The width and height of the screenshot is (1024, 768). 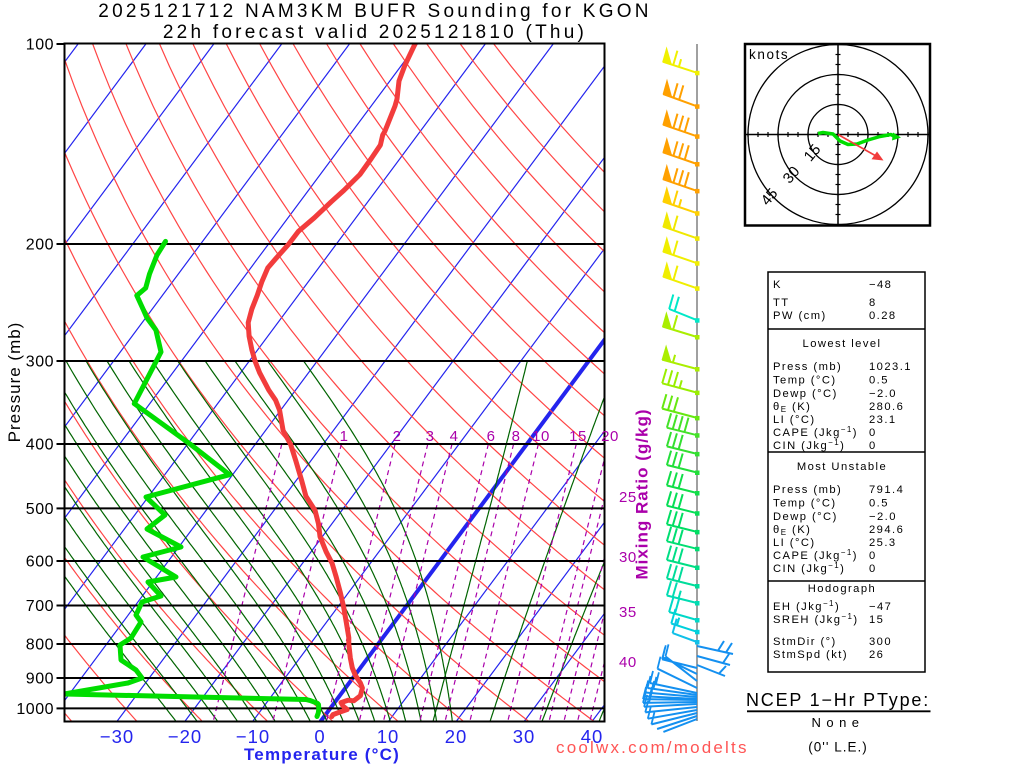 What do you see at coordinates (781, 303) in the screenshot?
I see `svg-text: TT` at bounding box center [781, 303].